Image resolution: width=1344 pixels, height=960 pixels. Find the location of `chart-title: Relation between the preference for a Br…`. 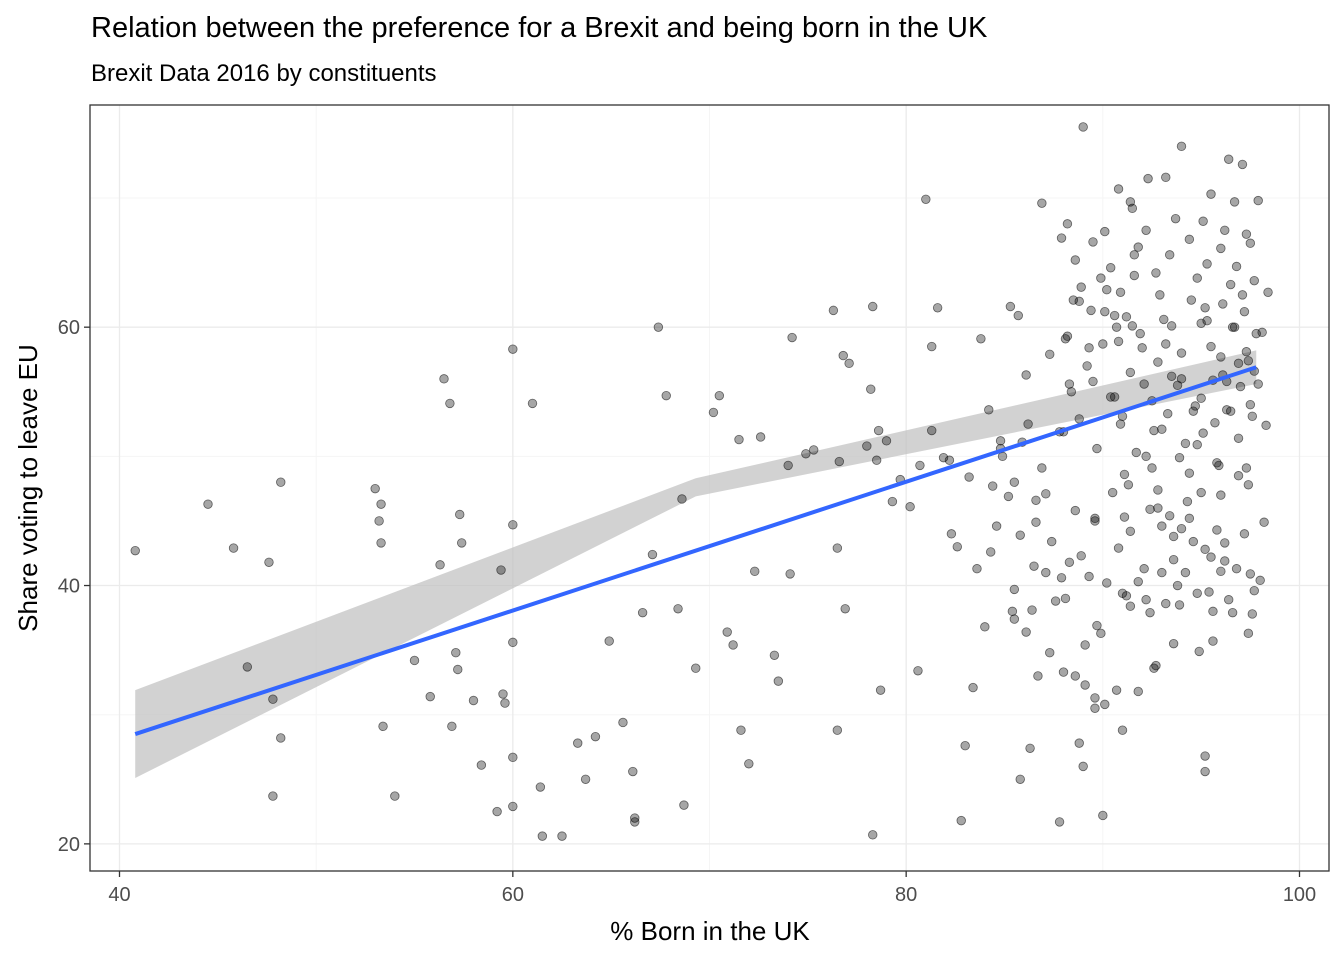

chart-title: Relation between the preference for a Br… is located at coordinates (539, 28).